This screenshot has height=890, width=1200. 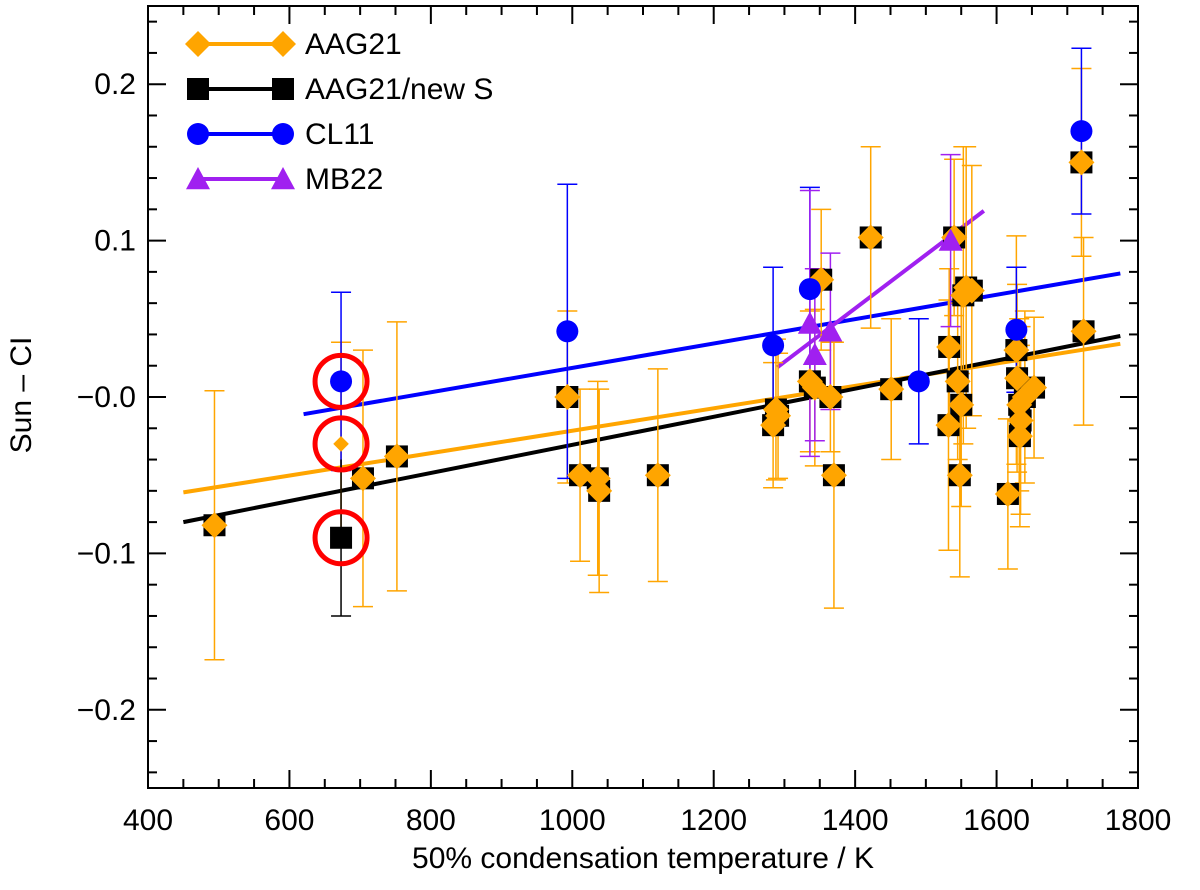 I want to click on y-tick-label: −0.2, so click(x=106, y=710).